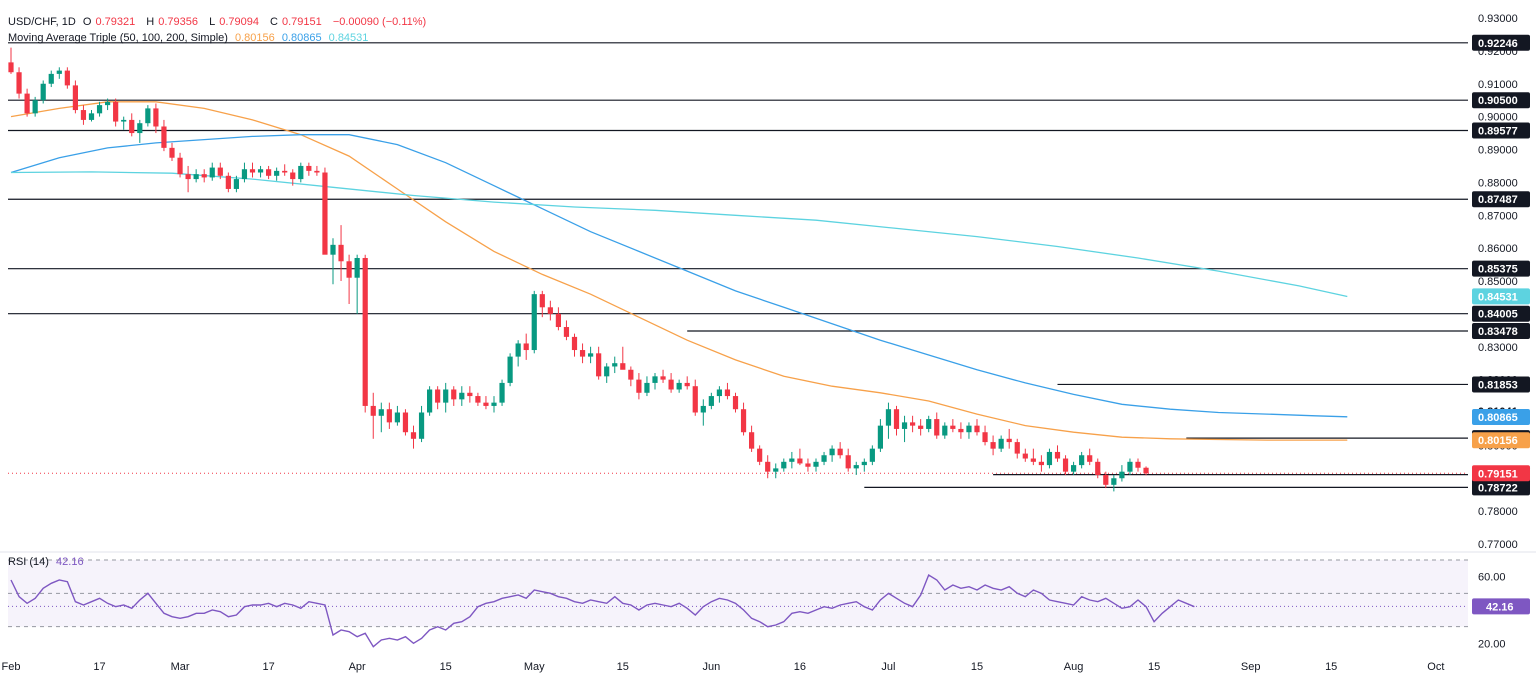 This screenshot has height=693, width=1536. What do you see at coordinates (1498, 85) in the screenshot?
I see `price-axis-tick: 0.91000` at bounding box center [1498, 85].